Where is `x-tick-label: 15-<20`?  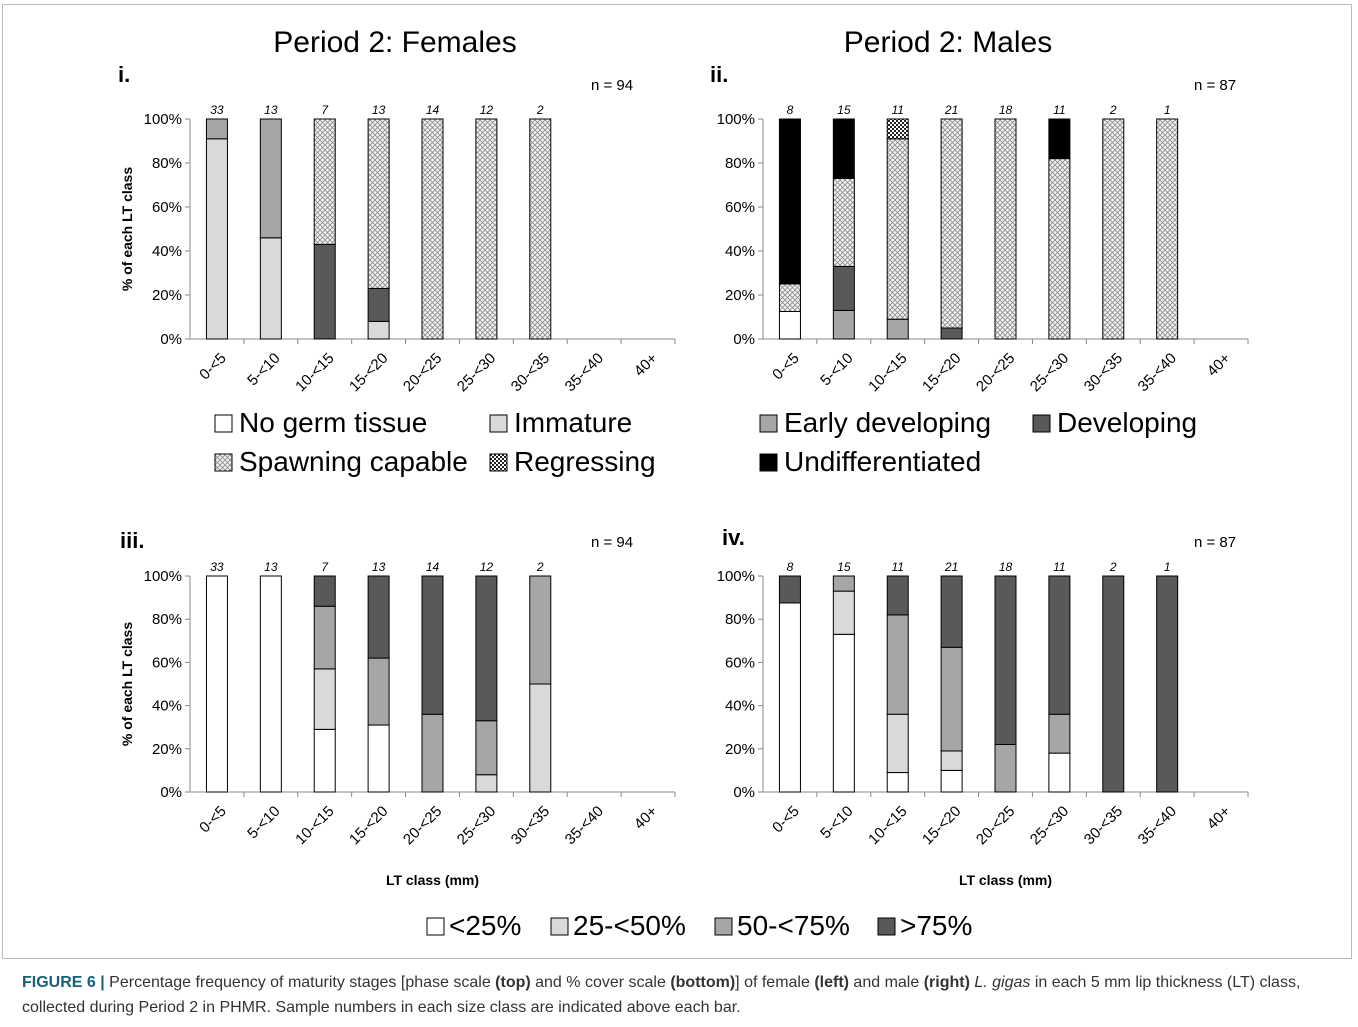
x-tick-label: 15-<20 is located at coordinates (368, 372).